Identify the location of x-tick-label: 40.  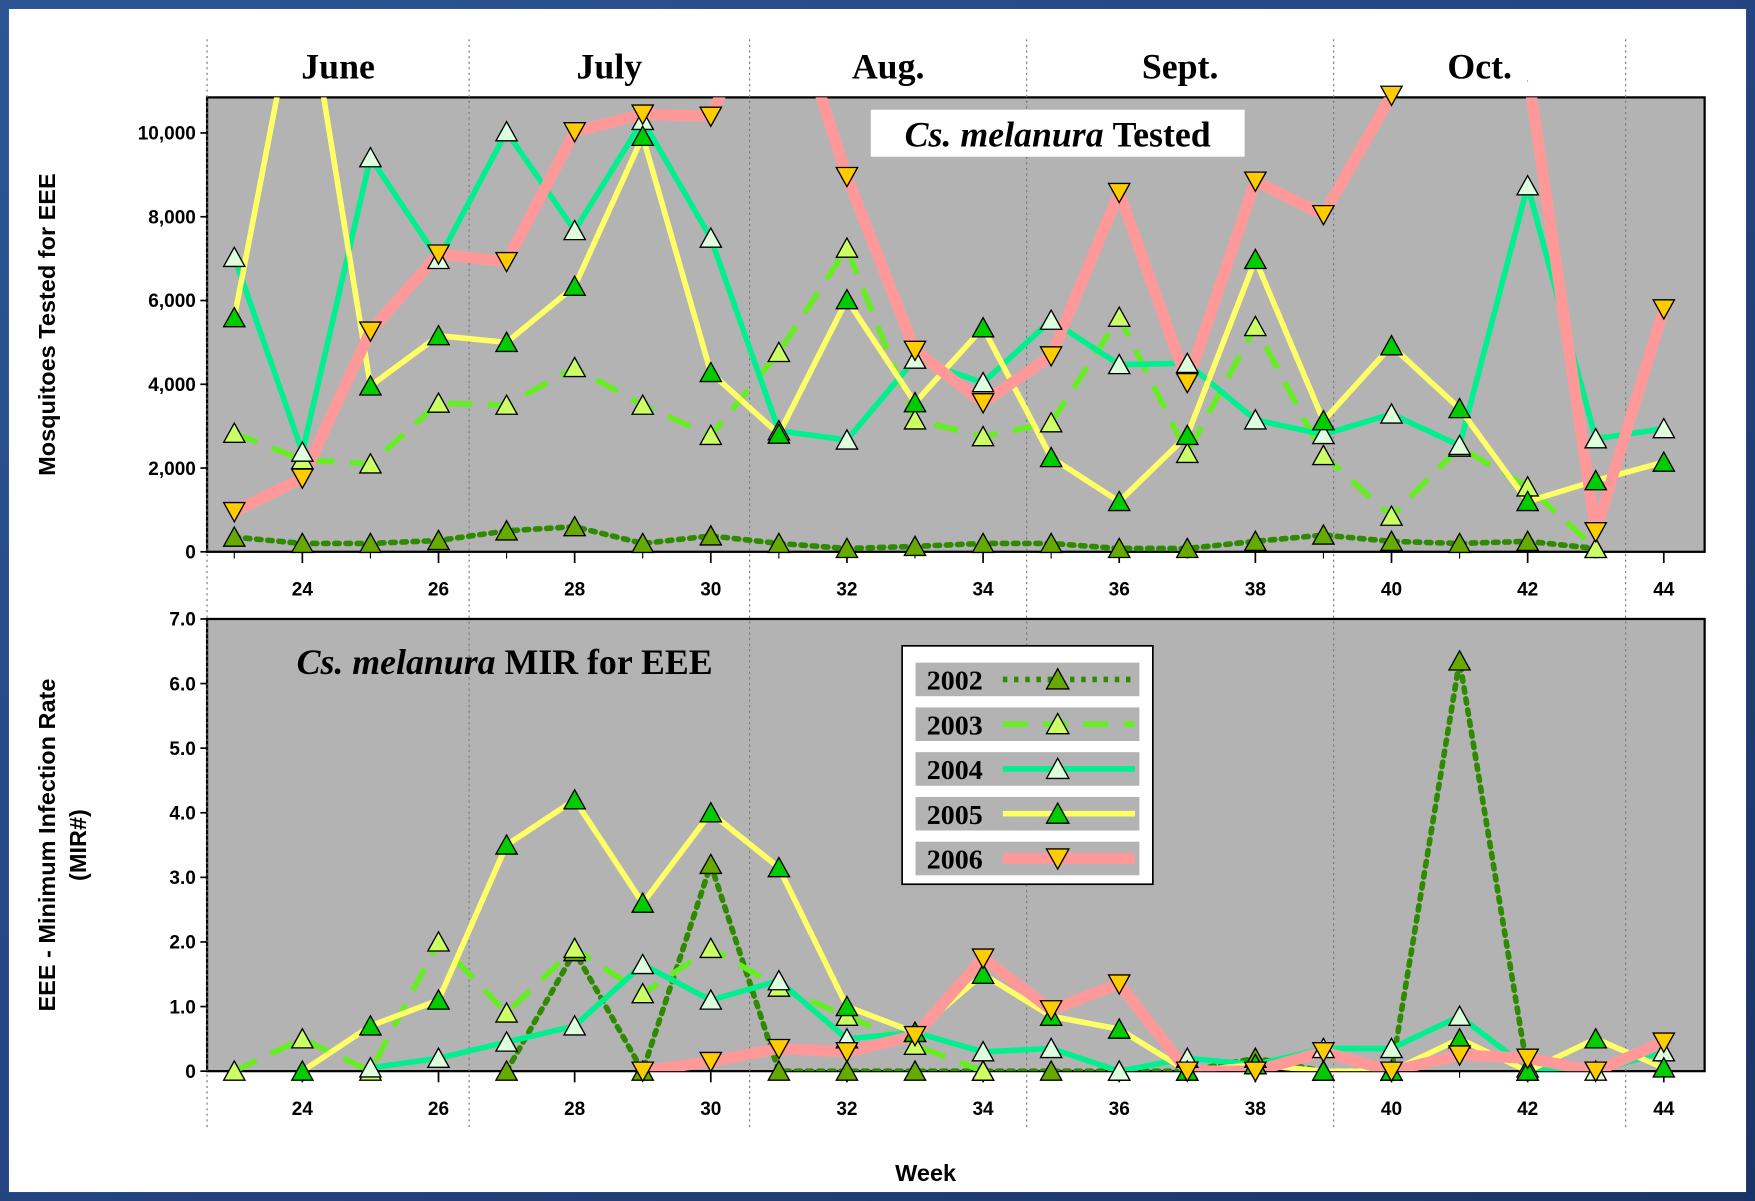
(1391, 589).